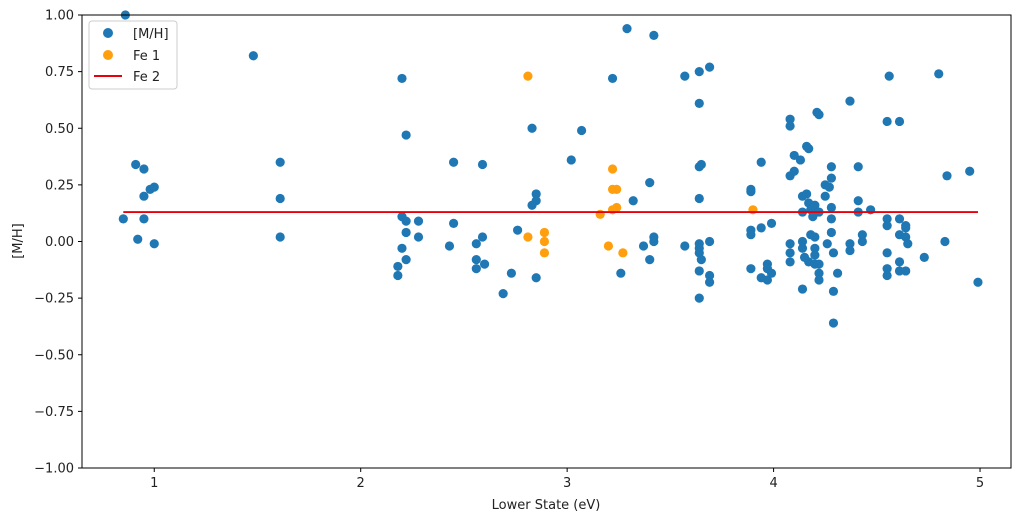  I want to click on legend: [M/H] Fe 1 Fe 2, so click(133, 55).